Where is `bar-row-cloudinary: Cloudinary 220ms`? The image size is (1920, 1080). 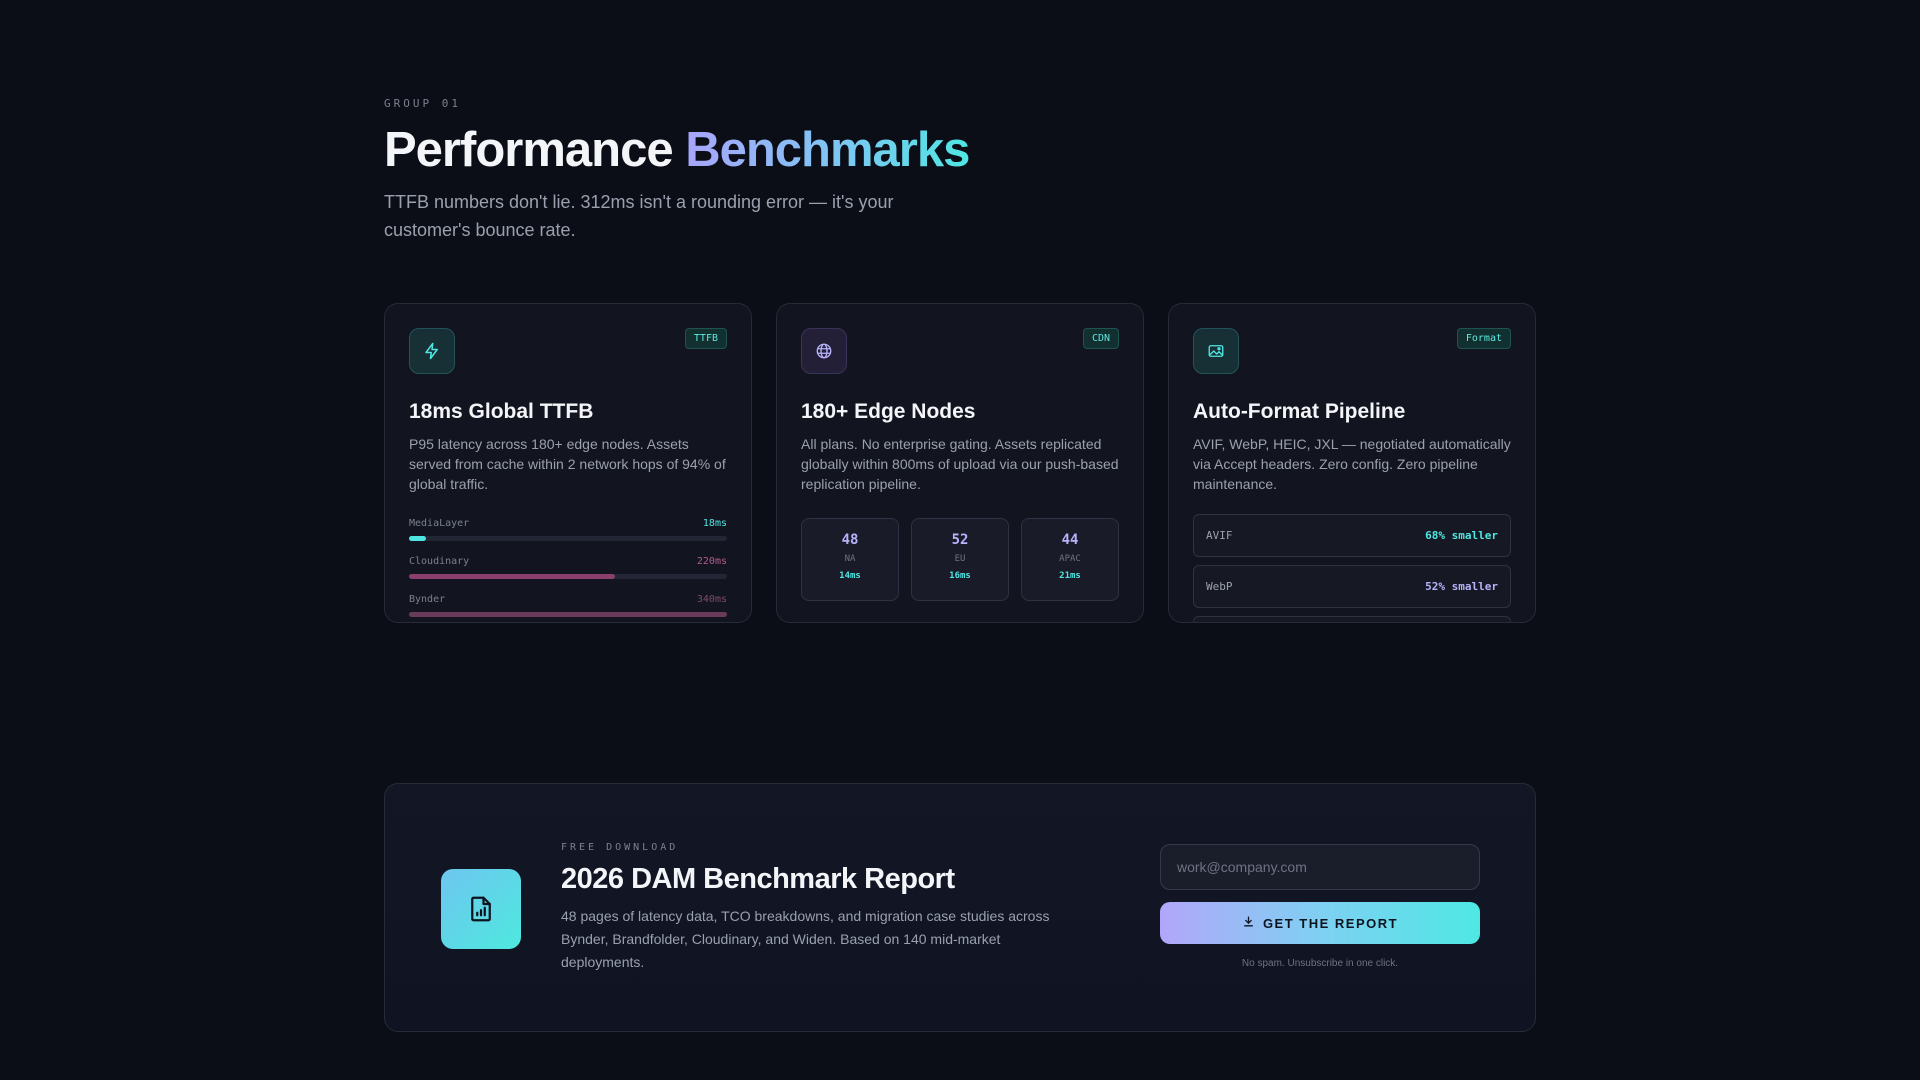 bar-row-cloudinary: Cloudinary 220ms is located at coordinates (568, 567).